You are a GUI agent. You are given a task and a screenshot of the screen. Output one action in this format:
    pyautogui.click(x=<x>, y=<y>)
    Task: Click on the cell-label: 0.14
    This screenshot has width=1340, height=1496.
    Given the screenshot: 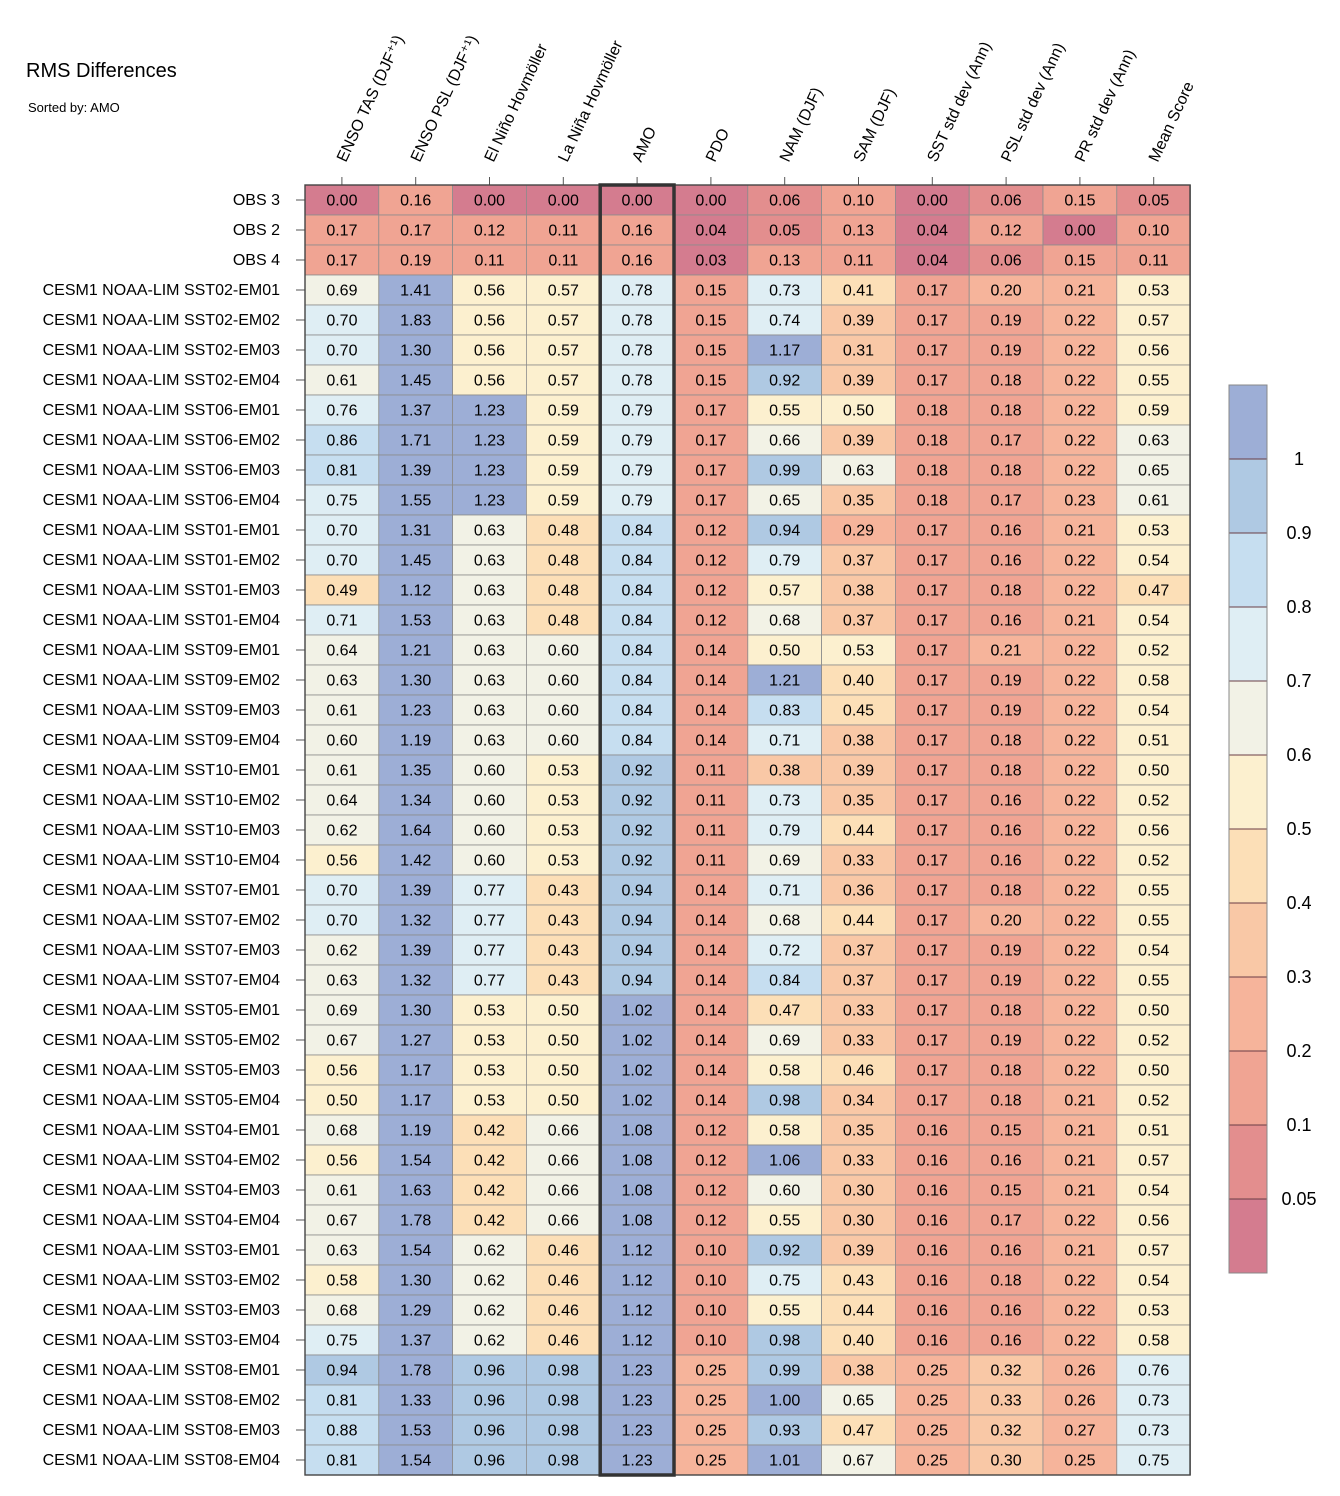 What is the action you would take?
    pyautogui.click(x=710, y=651)
    